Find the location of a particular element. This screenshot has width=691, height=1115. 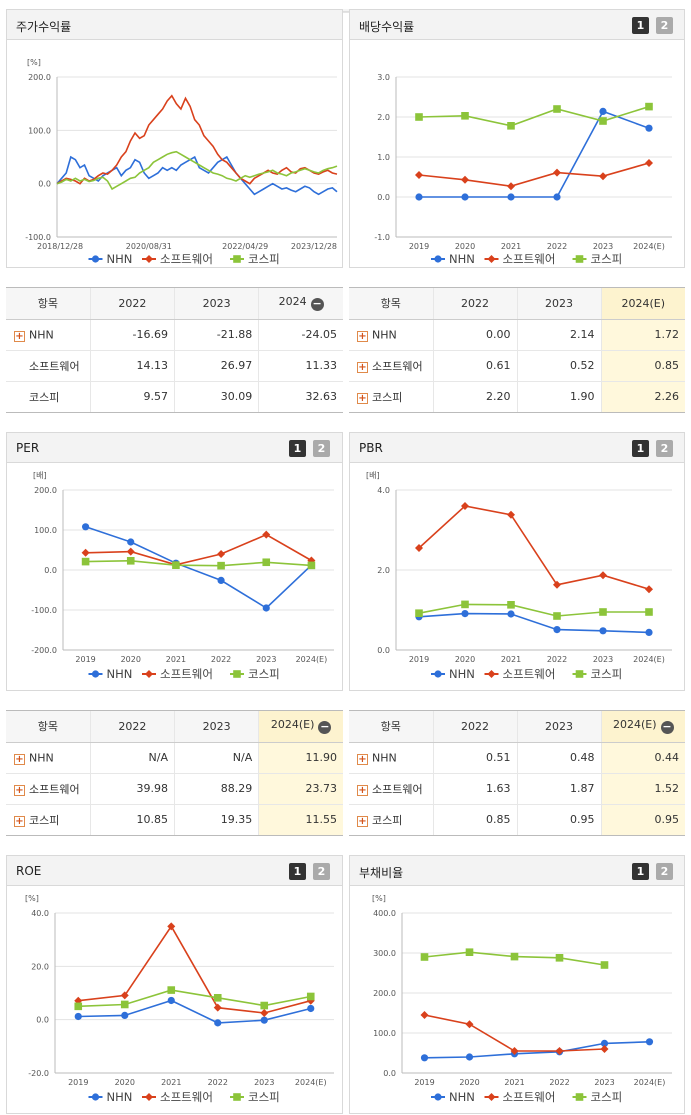

column-header: 2024− is located at coordinates (300, 304).